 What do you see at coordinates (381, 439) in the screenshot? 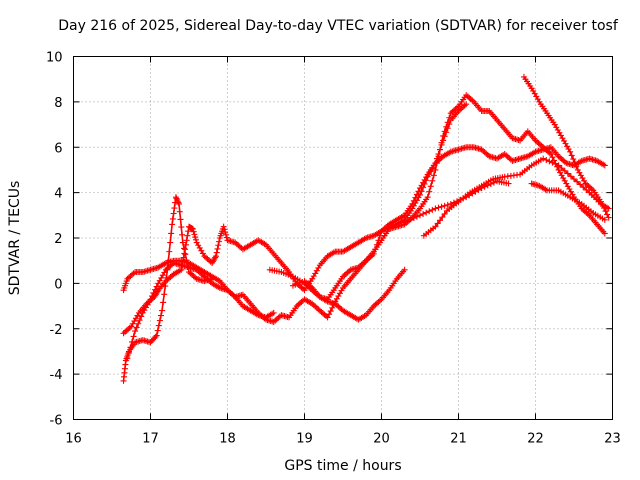
I see `x-tick-label: 20` at bounding box center [381, 439].